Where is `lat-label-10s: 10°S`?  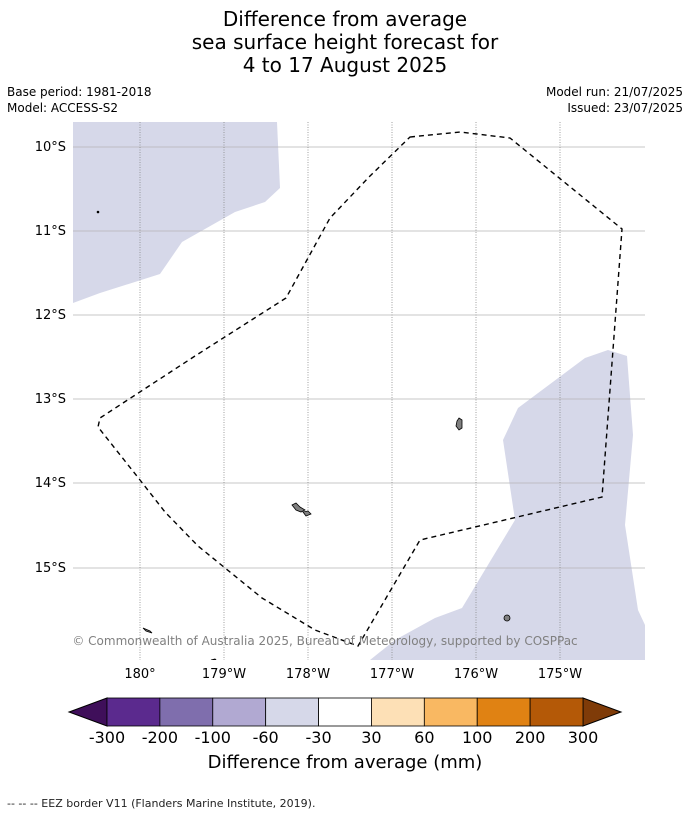 lat-label-10s: 10°S is located at coordinates (50, 147).